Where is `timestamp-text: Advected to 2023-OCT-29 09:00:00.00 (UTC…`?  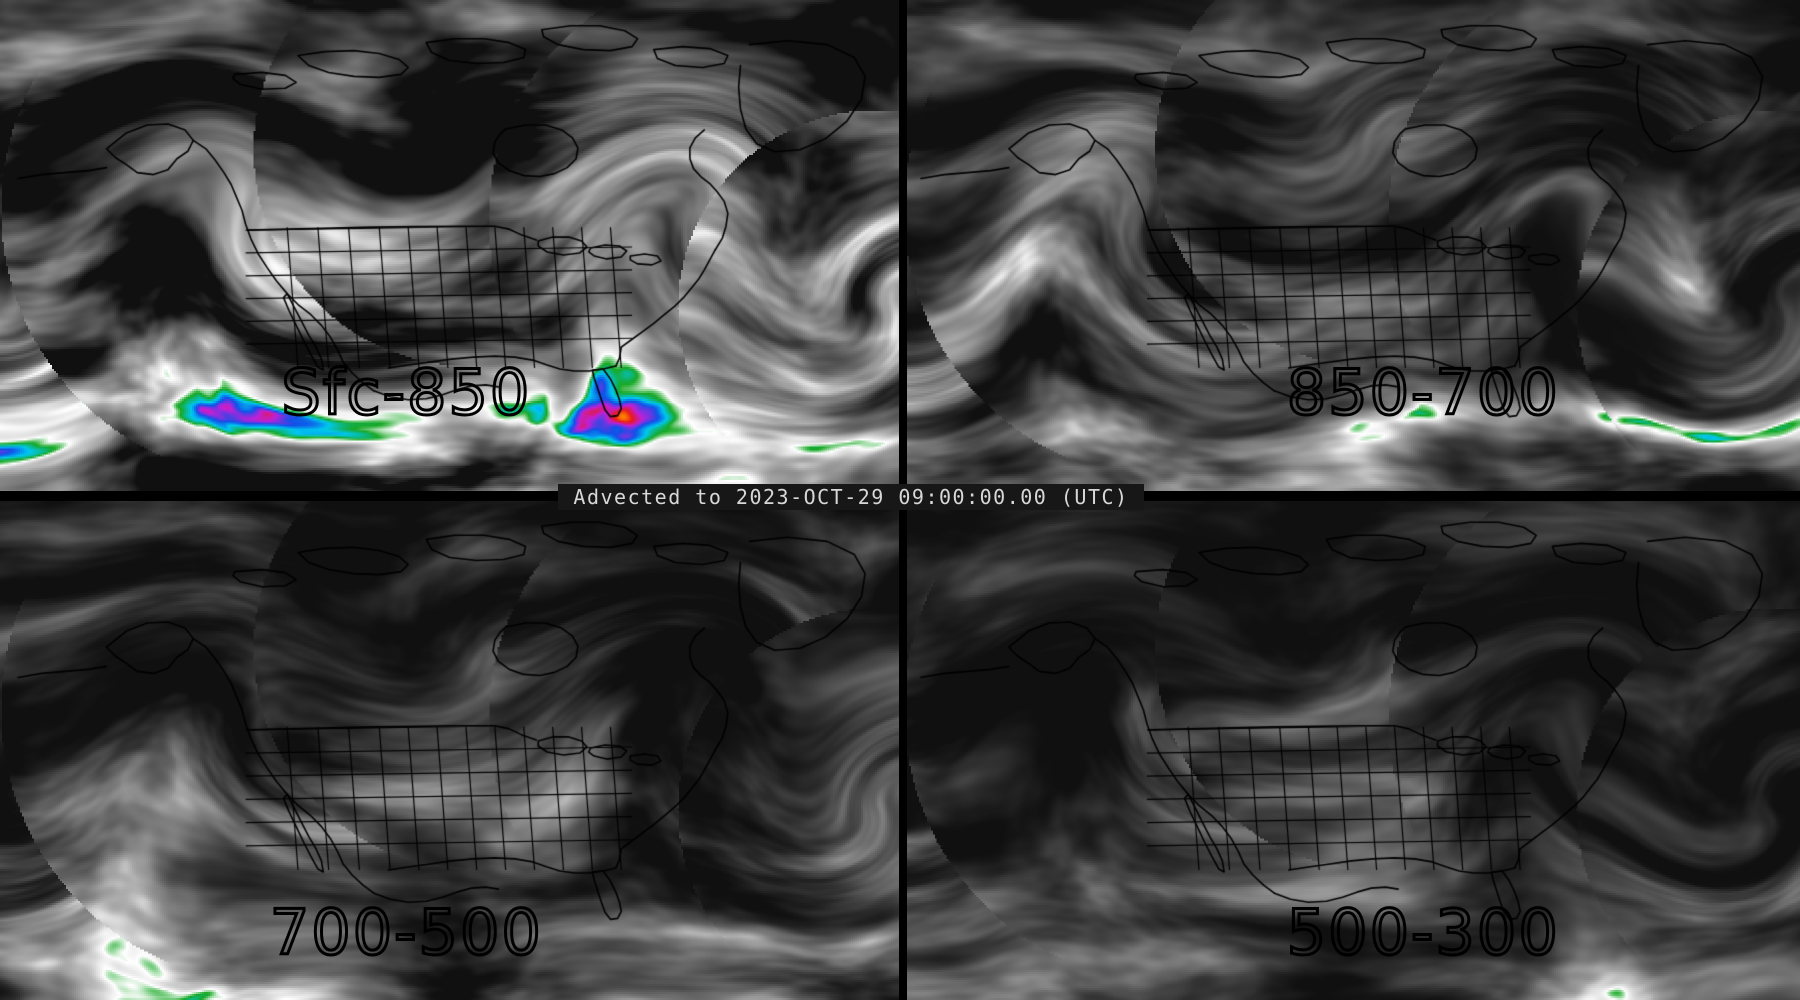
timestamp-text: Advected to 2023-OCT-29 09:00:00.00 (UTC… is located at coordinates (851, 497).